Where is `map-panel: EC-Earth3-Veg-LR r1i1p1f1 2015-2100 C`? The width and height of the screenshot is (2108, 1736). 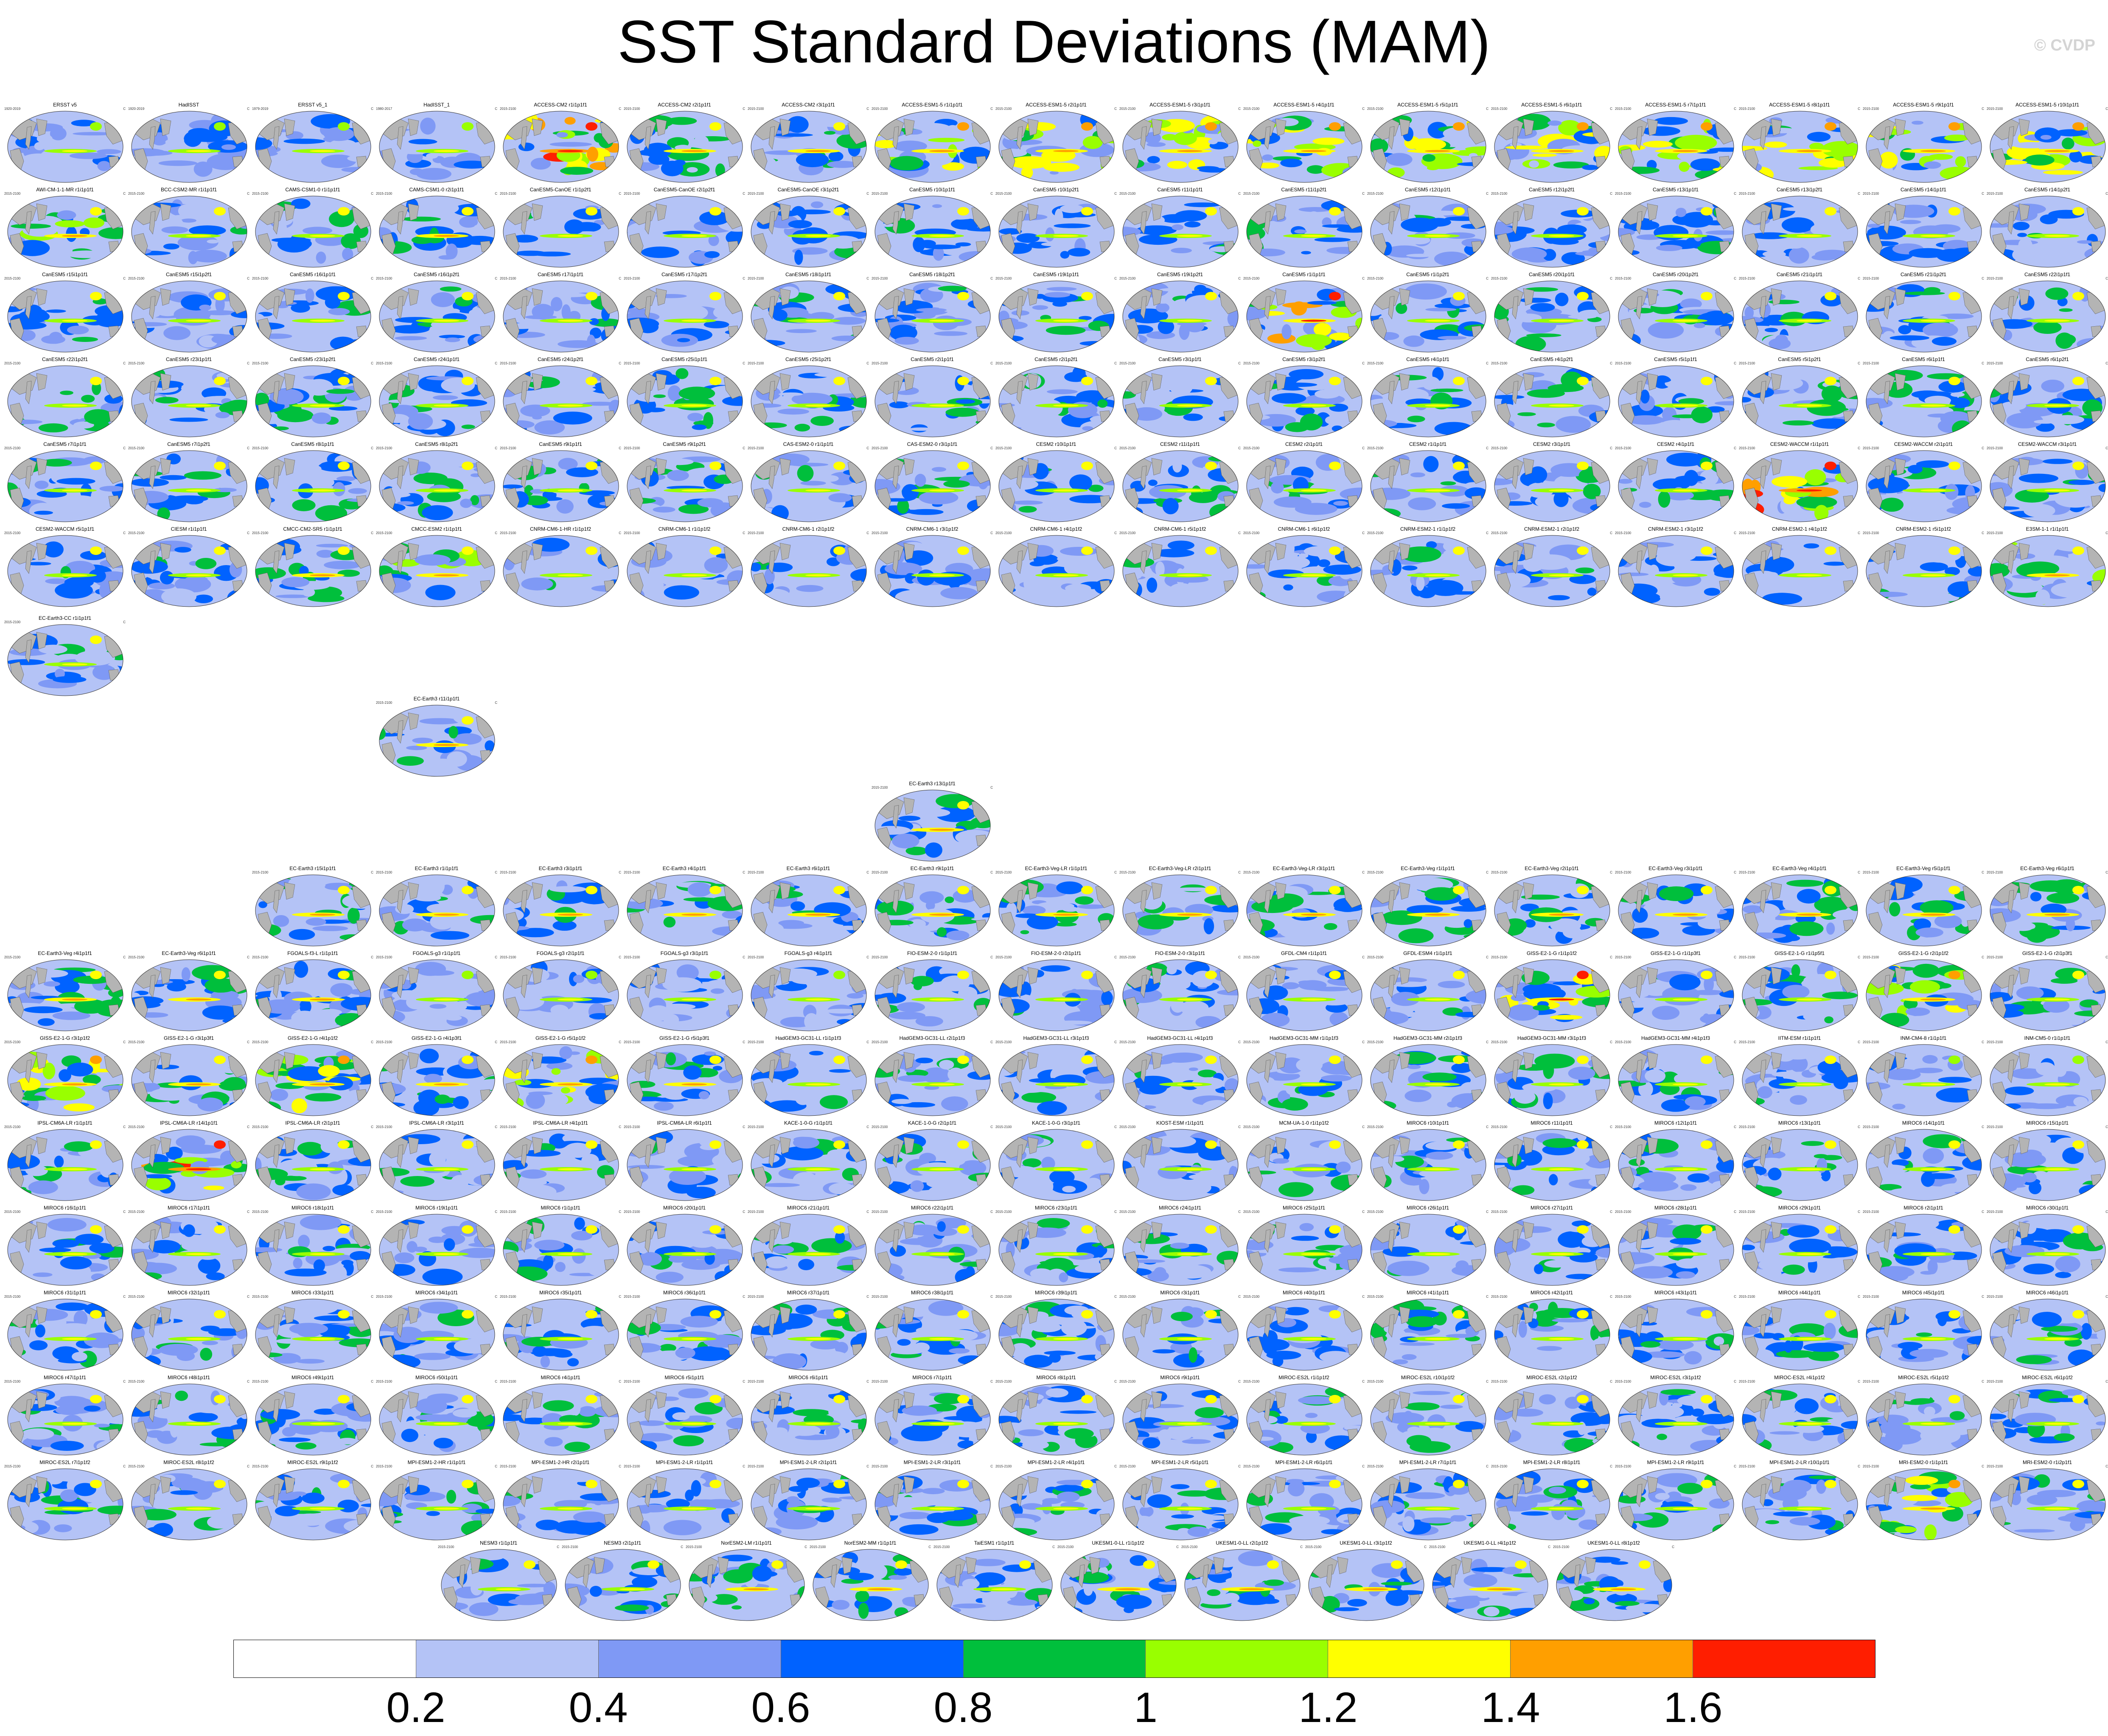 map-panel: EC-Earth3-Veg-LR r1i1p1f1 2015-2100 C is located at coordinates (1056, 908).